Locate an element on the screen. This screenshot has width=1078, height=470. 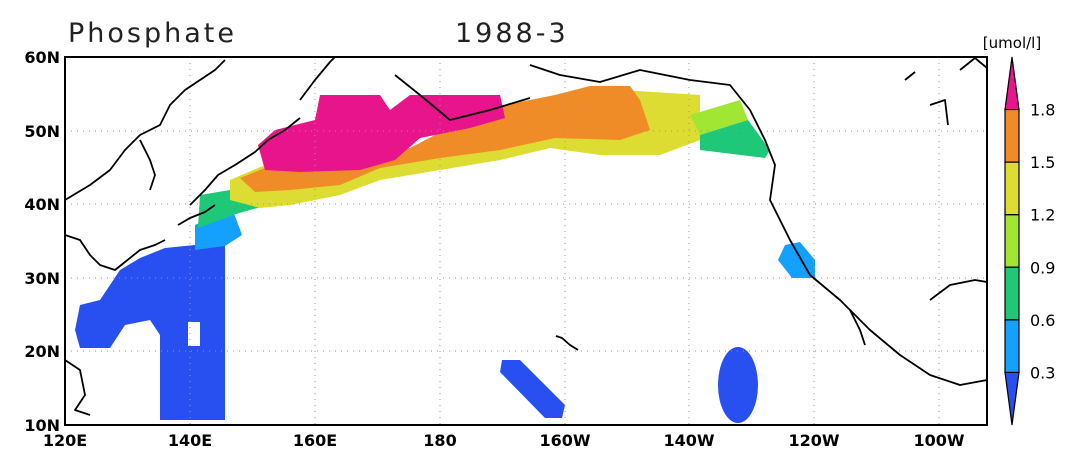
field-blue-strip is located at coordinates (532, 389).